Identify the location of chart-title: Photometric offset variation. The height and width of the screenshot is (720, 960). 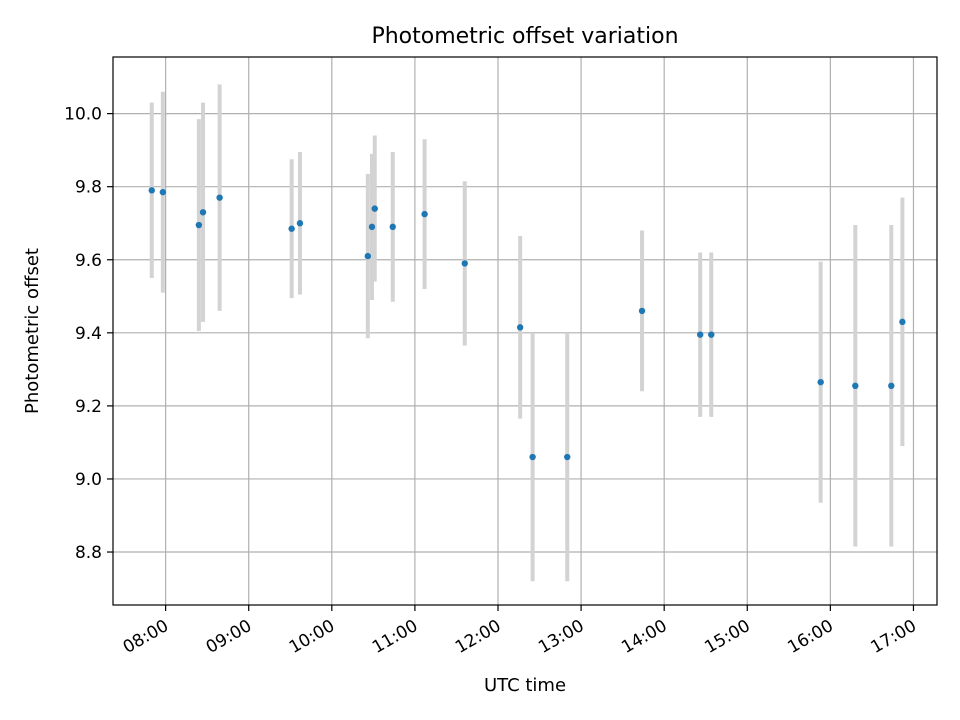
(524, 36).